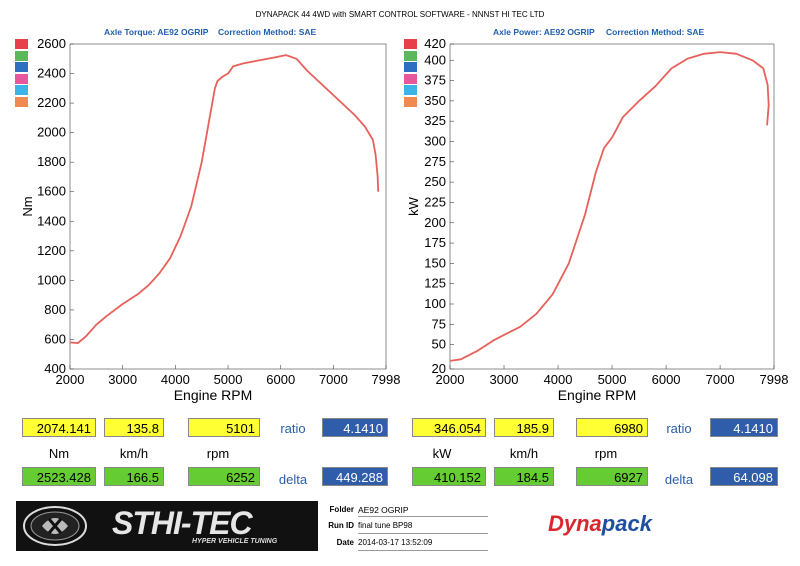 This screenshot has height=566, width=800. What do you see at coordinates (59, 427) in the screenshot?
I see `torque-value: 2074.141` at bounding box center [59, 427].